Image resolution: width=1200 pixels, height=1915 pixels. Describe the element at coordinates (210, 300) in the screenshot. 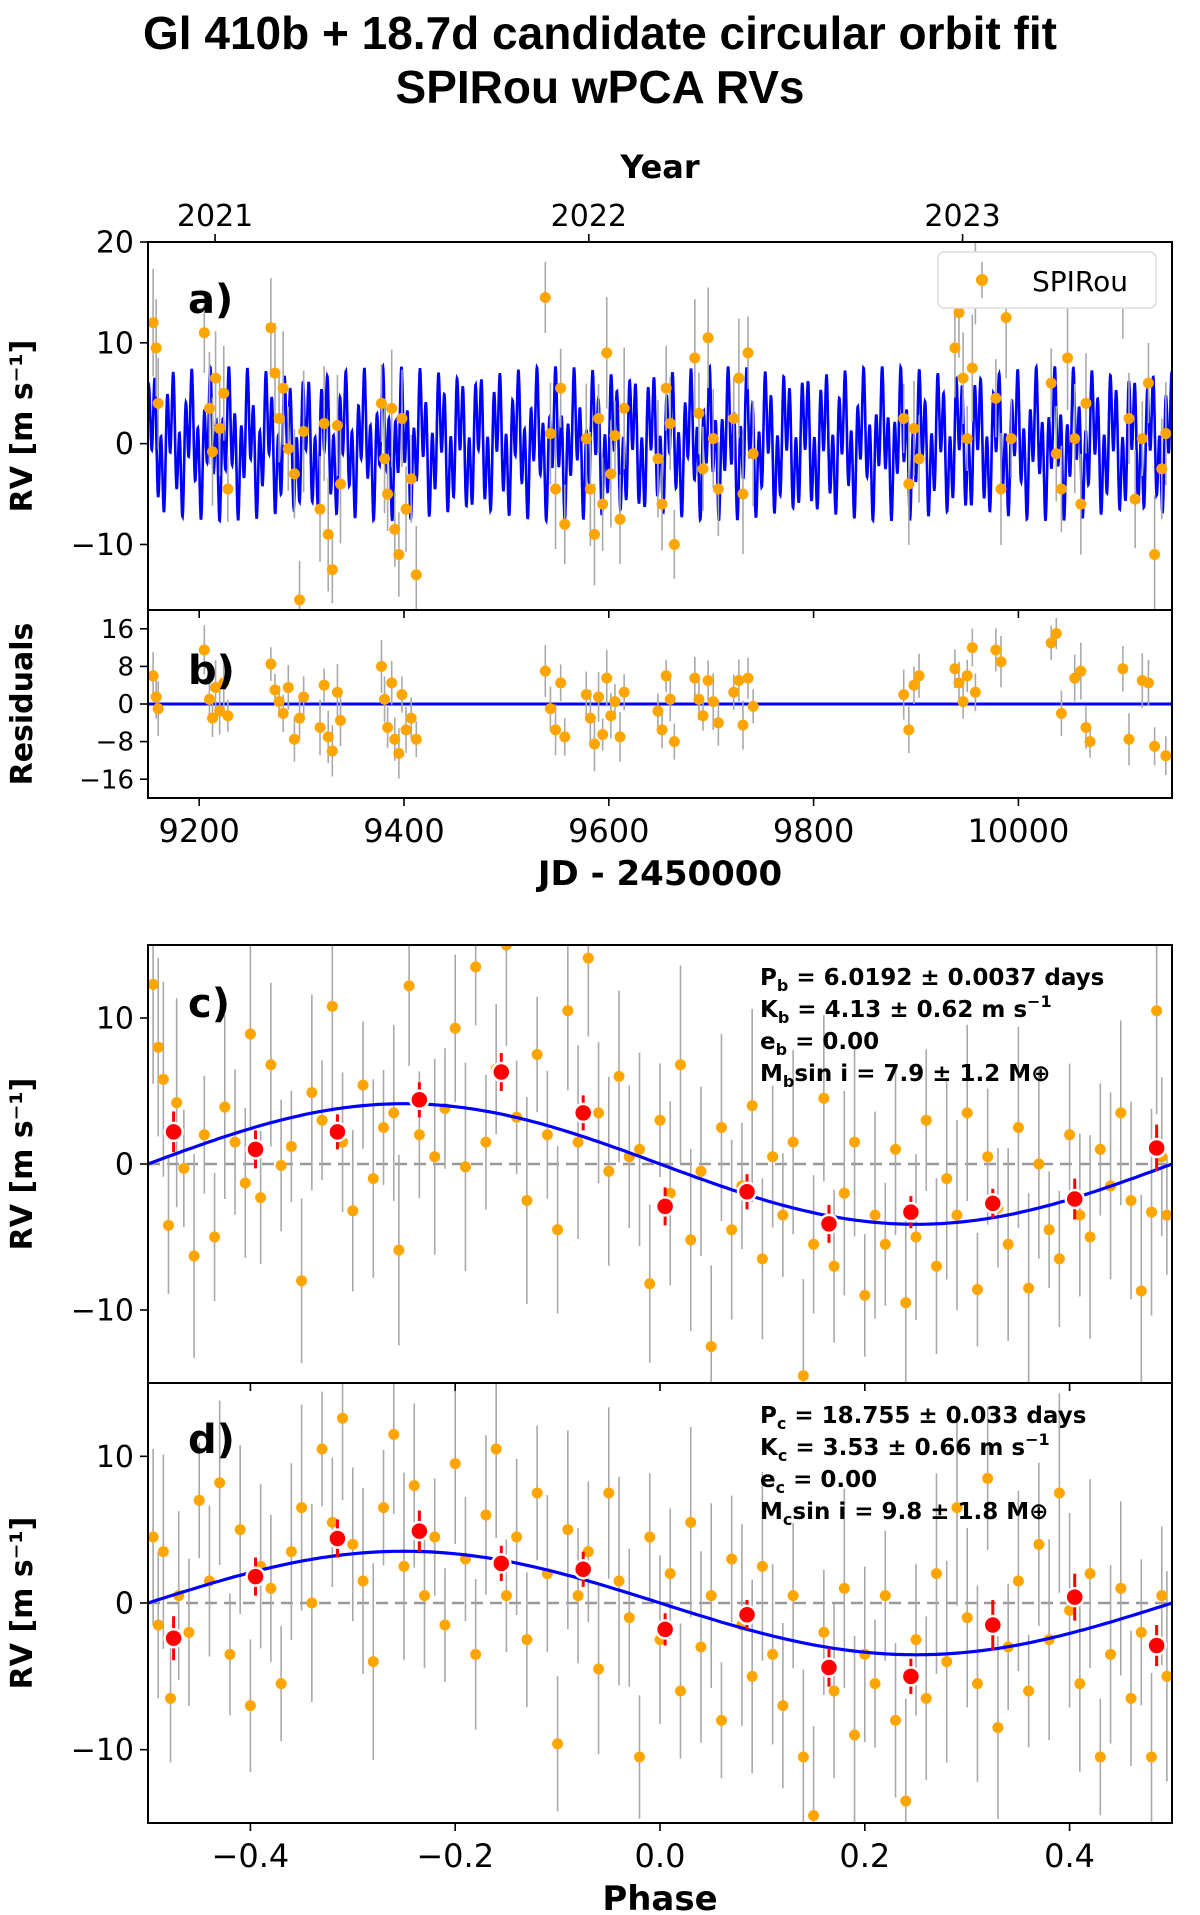

I see `panel-label-a: a)` at that location.